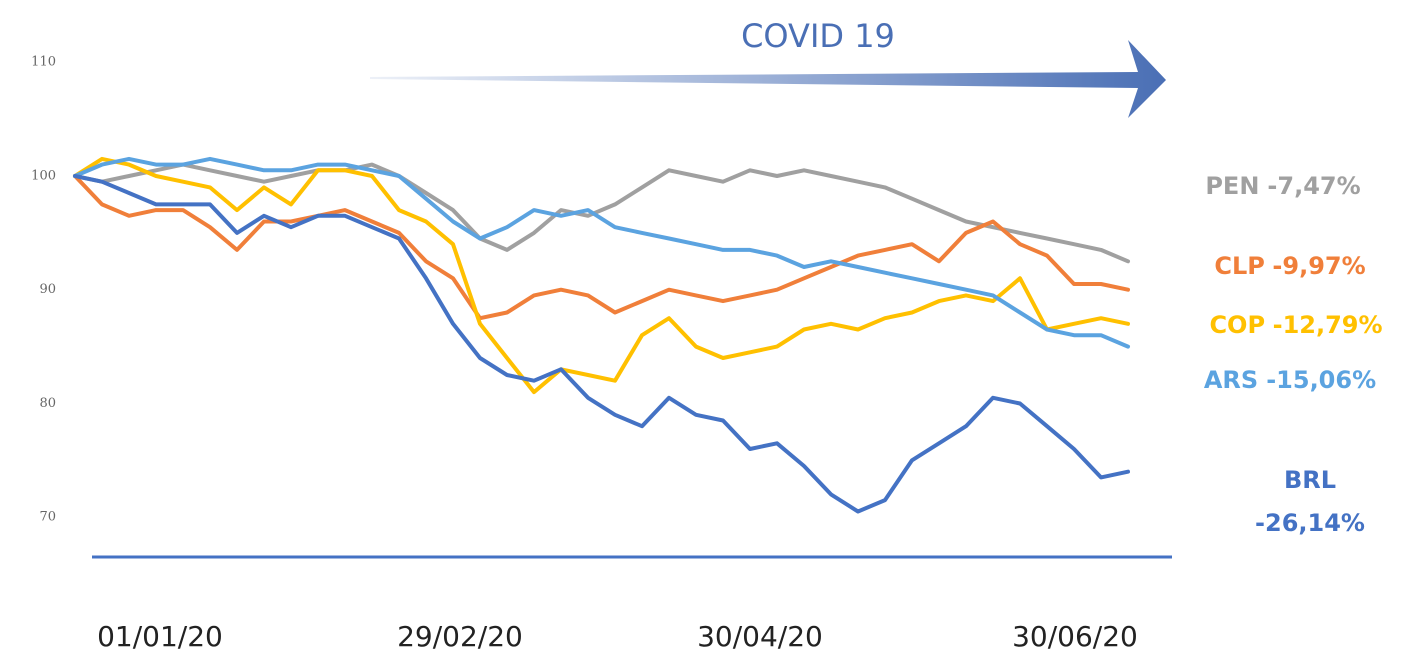  What do you see at coordinates (460, 636) in the screenshot?
I see `x-tick-label: 29/02/20` at bounding box center [460, 636].